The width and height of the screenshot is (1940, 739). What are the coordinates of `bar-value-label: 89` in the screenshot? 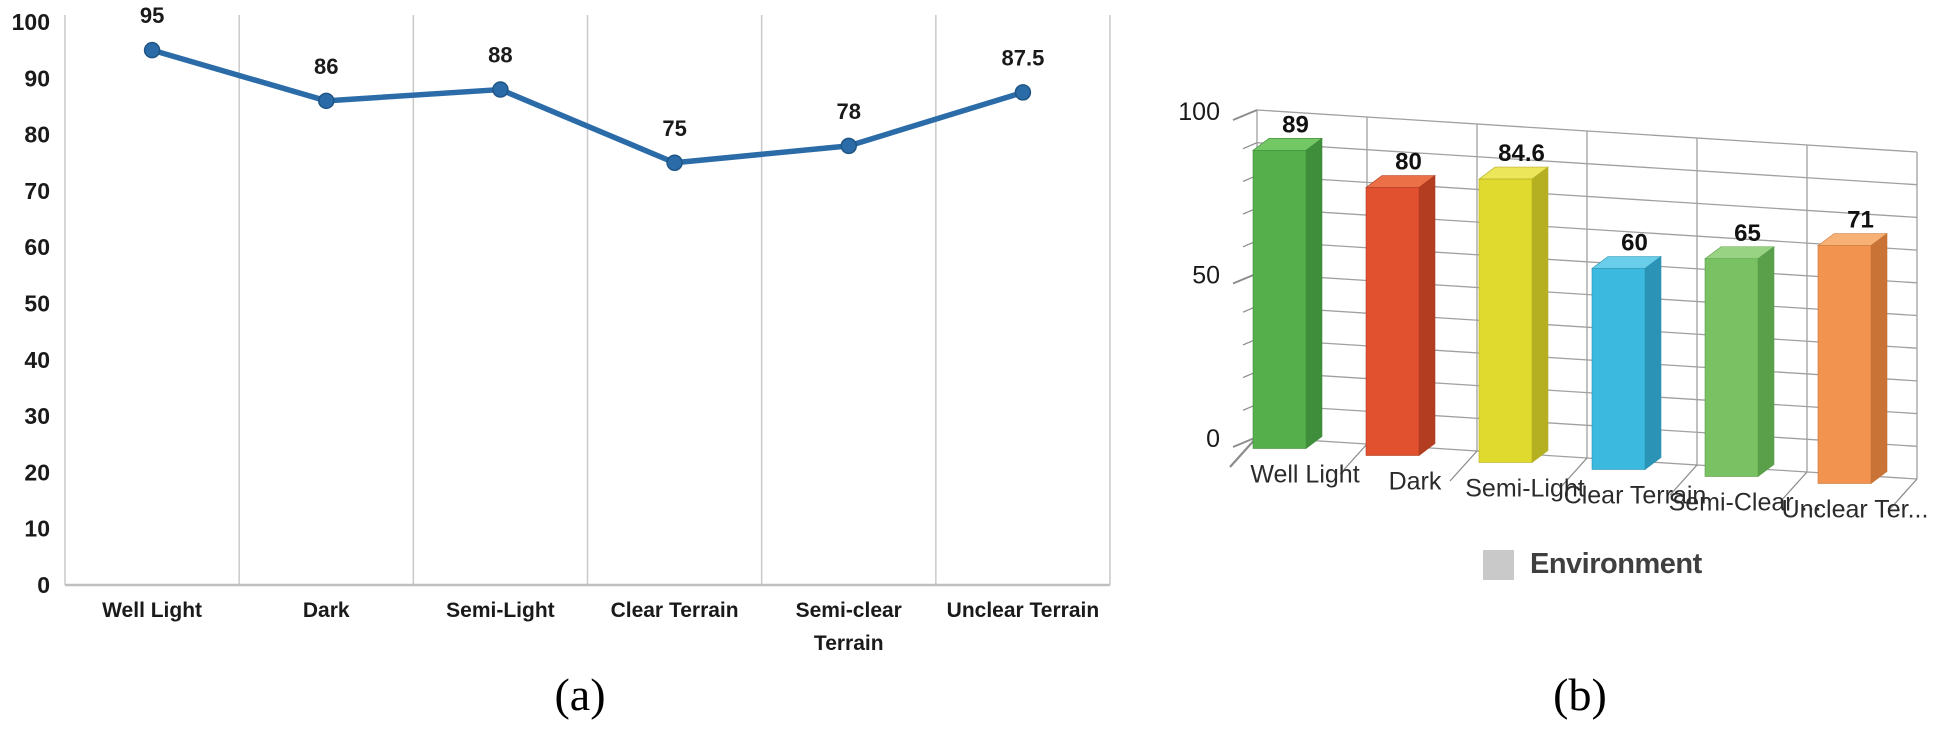 It's located at (1295, 124).